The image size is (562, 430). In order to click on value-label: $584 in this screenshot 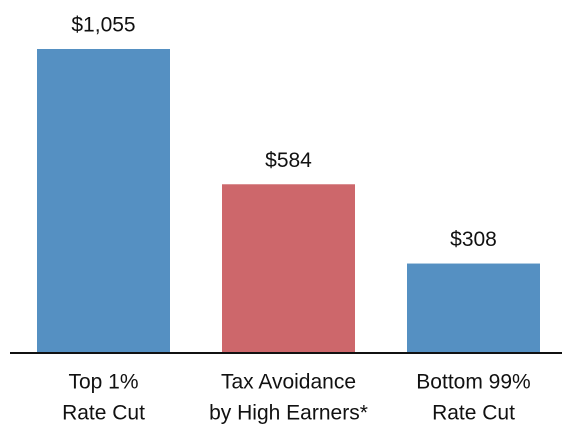, I will do `click(288, 160)`.